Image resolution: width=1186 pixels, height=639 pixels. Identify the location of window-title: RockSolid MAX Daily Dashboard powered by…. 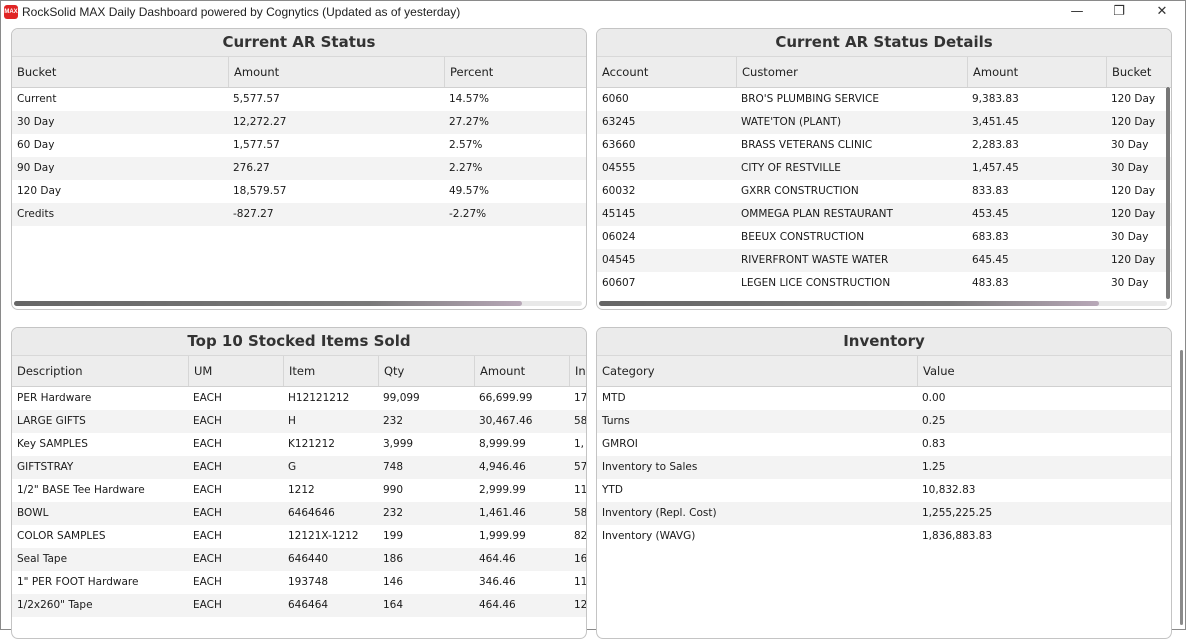
(241, 12).